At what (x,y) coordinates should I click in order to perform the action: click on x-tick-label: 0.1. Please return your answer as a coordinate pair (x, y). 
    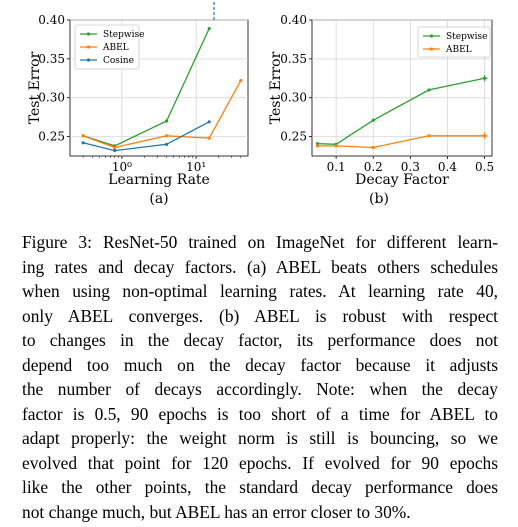
    Looking at the image, I should click on (336, 167).